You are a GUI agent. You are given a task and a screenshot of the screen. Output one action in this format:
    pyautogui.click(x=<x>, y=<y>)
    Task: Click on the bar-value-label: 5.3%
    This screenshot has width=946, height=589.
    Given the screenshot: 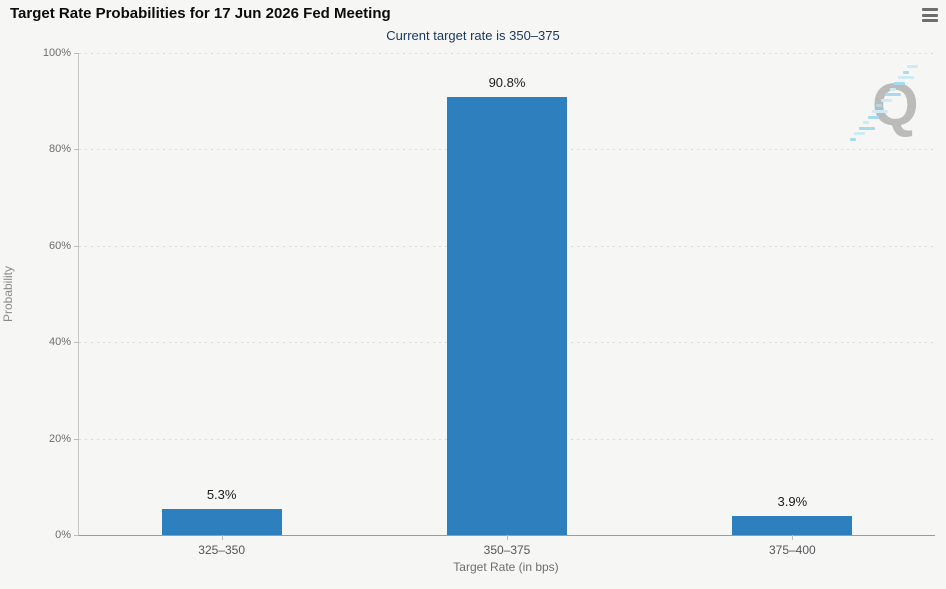 What is the action you would take?
    pyautogui.click(x=221, y=495)
    